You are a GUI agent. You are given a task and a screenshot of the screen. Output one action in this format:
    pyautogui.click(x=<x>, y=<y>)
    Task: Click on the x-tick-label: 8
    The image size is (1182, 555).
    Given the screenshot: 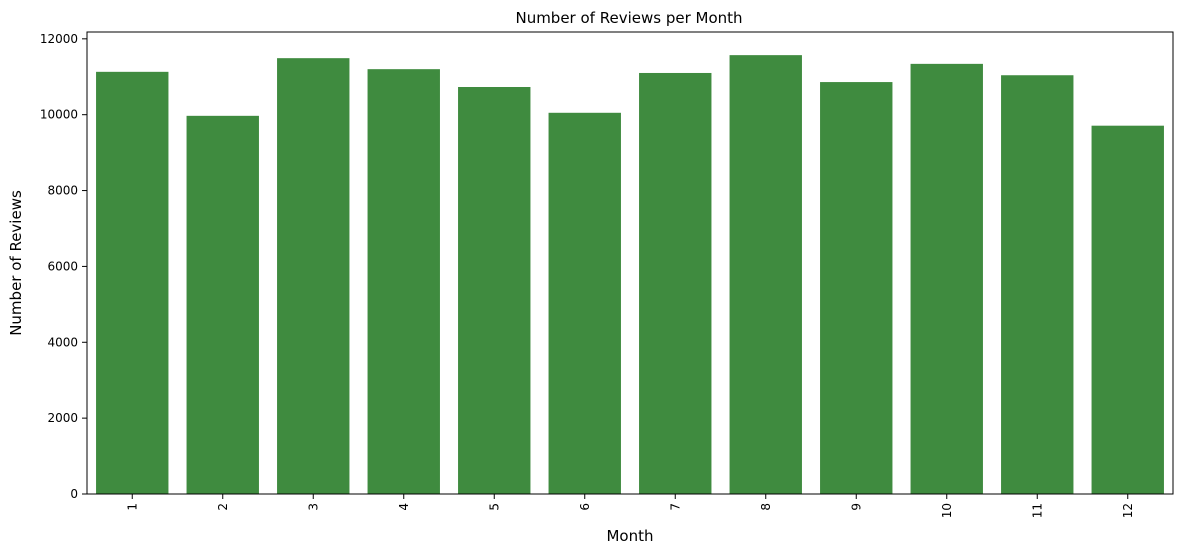 What is the action you would take?
    pyautogui.click(x=766, y=507)
    